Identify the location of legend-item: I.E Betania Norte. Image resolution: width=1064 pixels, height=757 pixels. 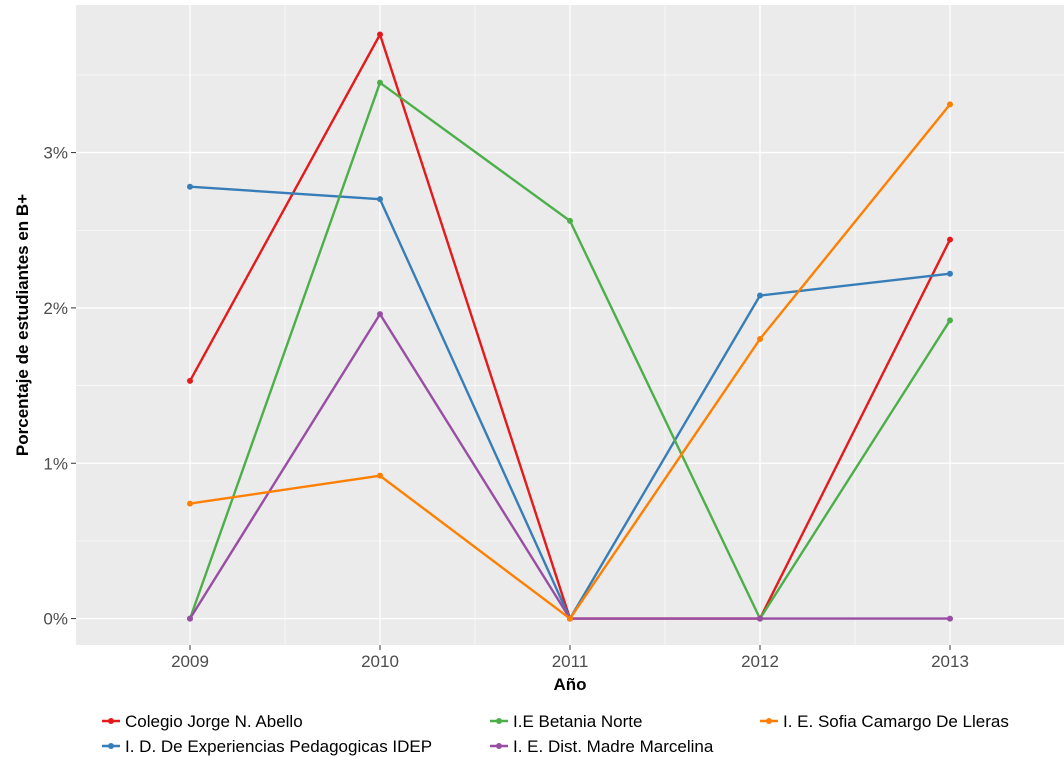
(566, 721).